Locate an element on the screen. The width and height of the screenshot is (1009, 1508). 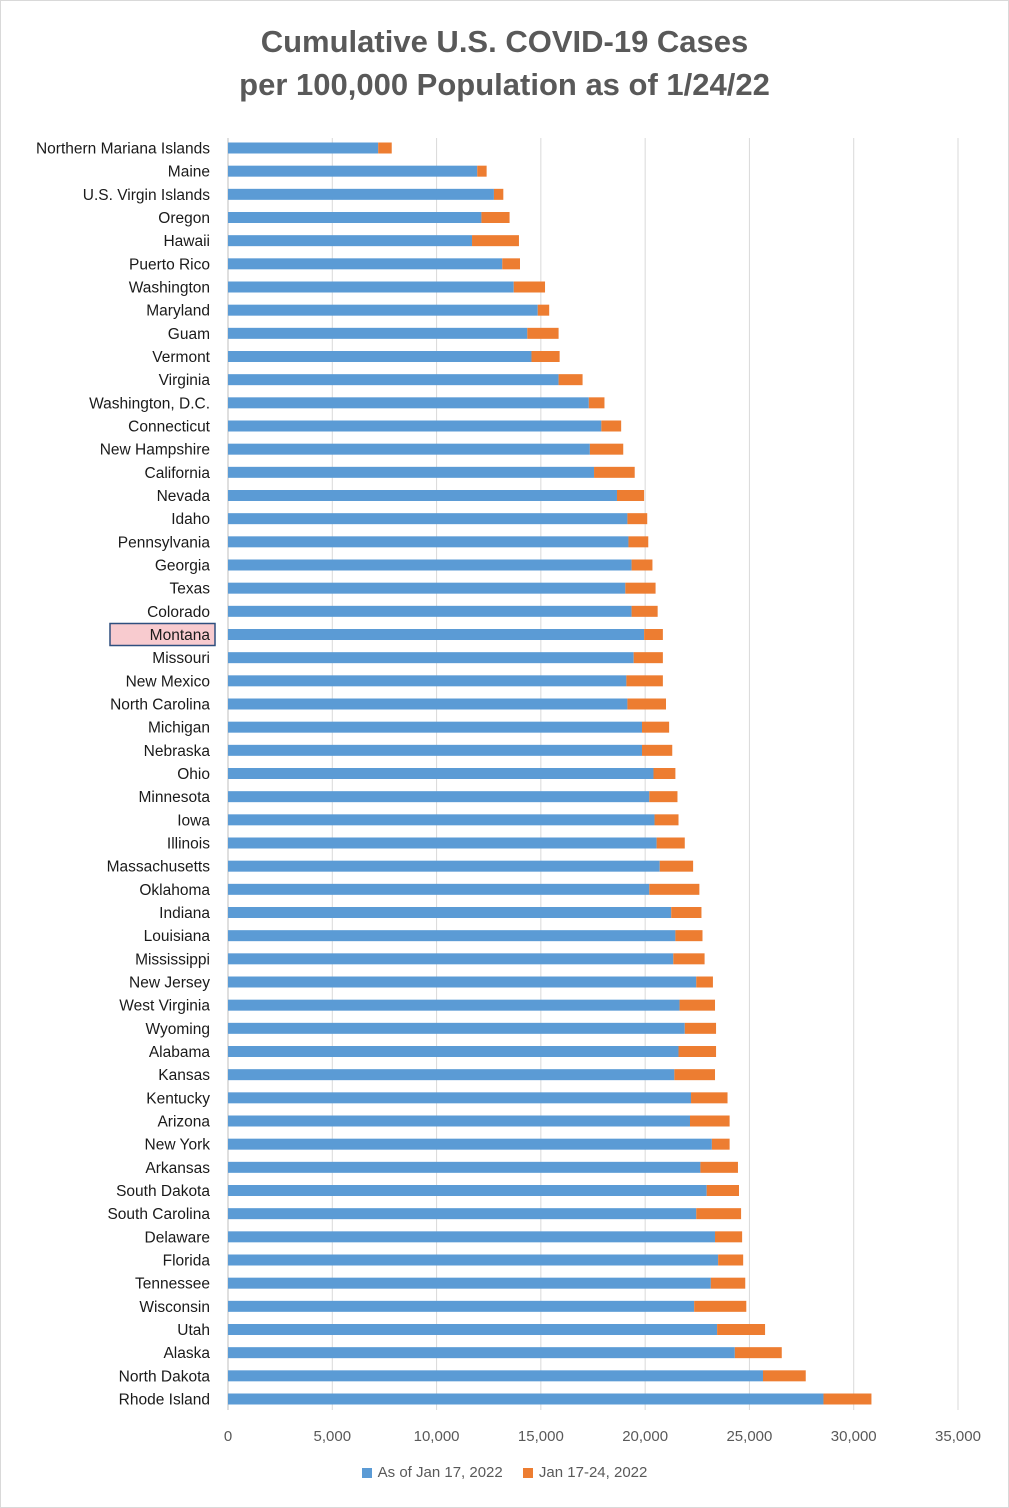
category-label: Virginia is located at coordinates (185, 380).